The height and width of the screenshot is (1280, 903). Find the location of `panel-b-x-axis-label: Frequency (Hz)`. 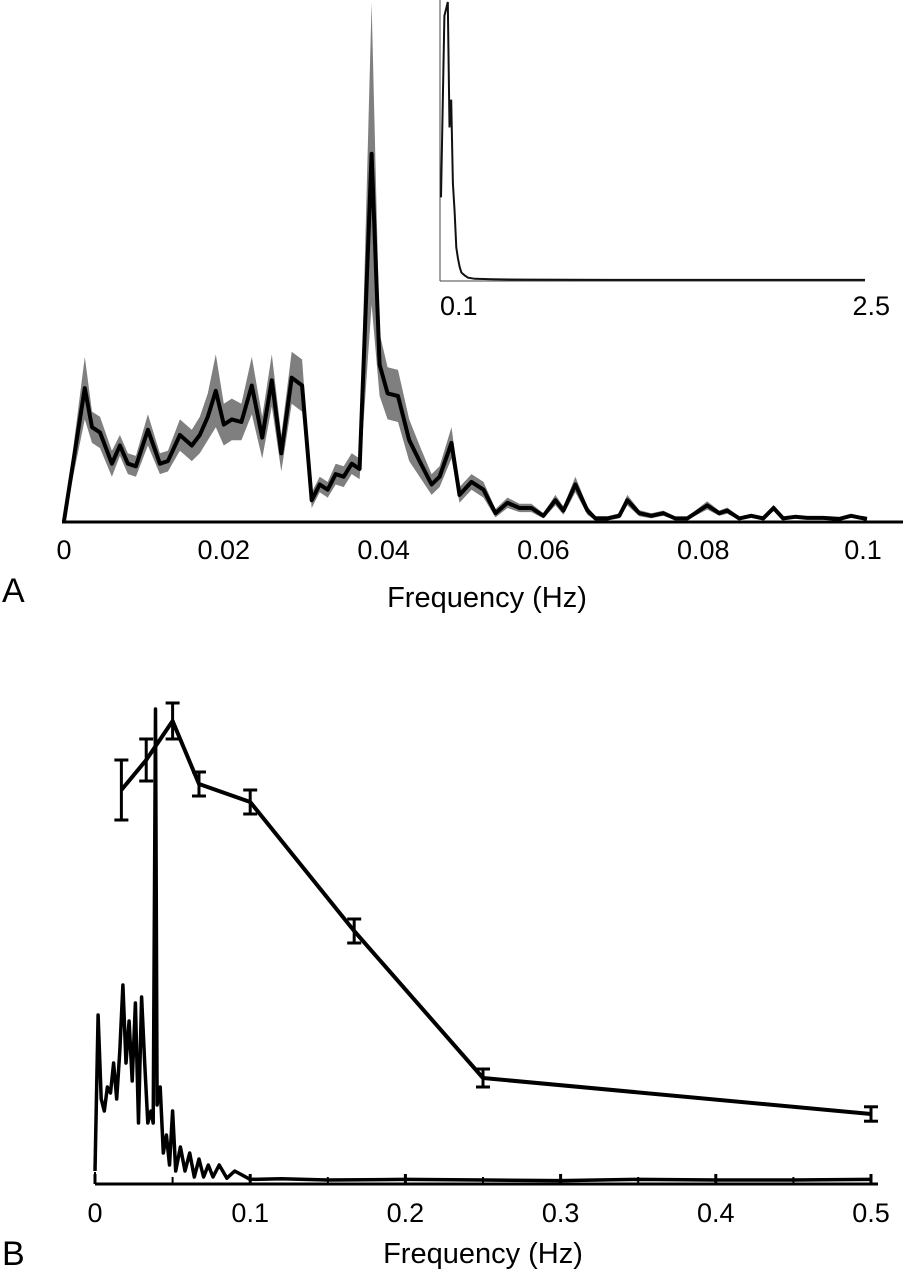

panel-b-x-axis-label: Frequency (Hz) is located at coordinates (483, 1254).